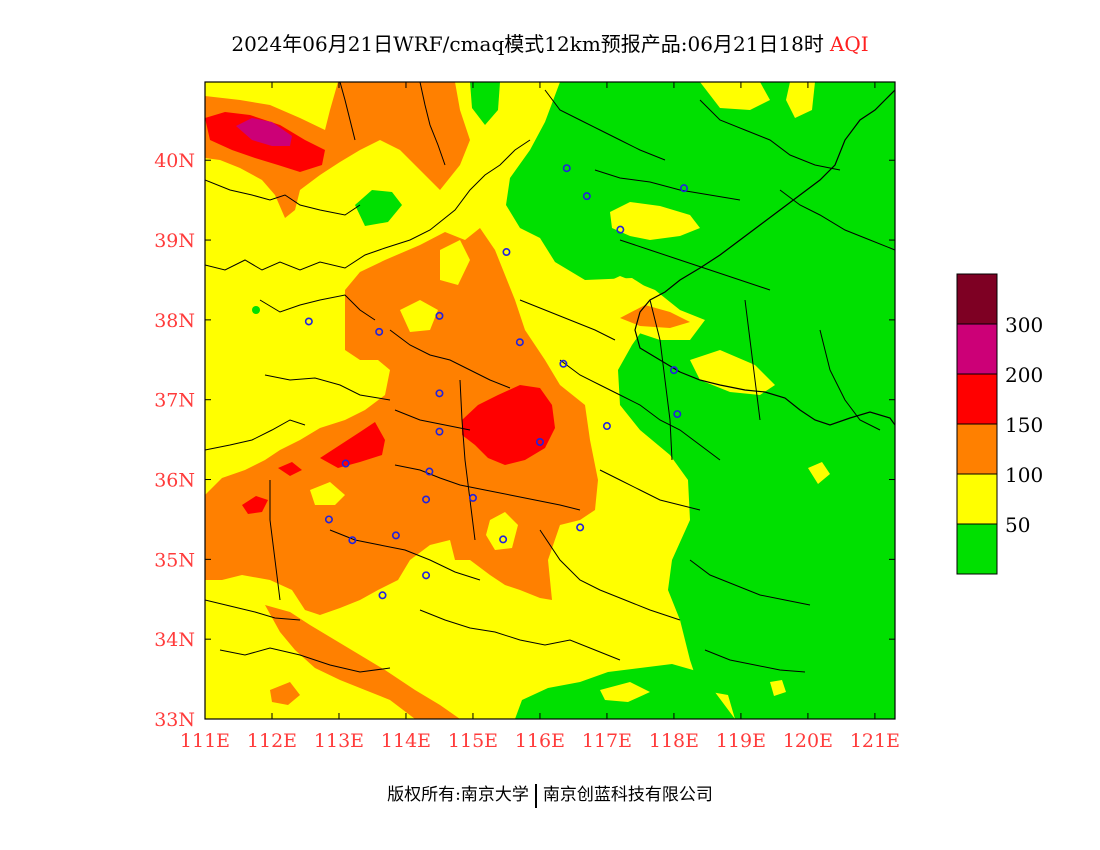 This screenshot has height=850, width=1100. I want to click on legend-label: 150, so click(1024, 425).